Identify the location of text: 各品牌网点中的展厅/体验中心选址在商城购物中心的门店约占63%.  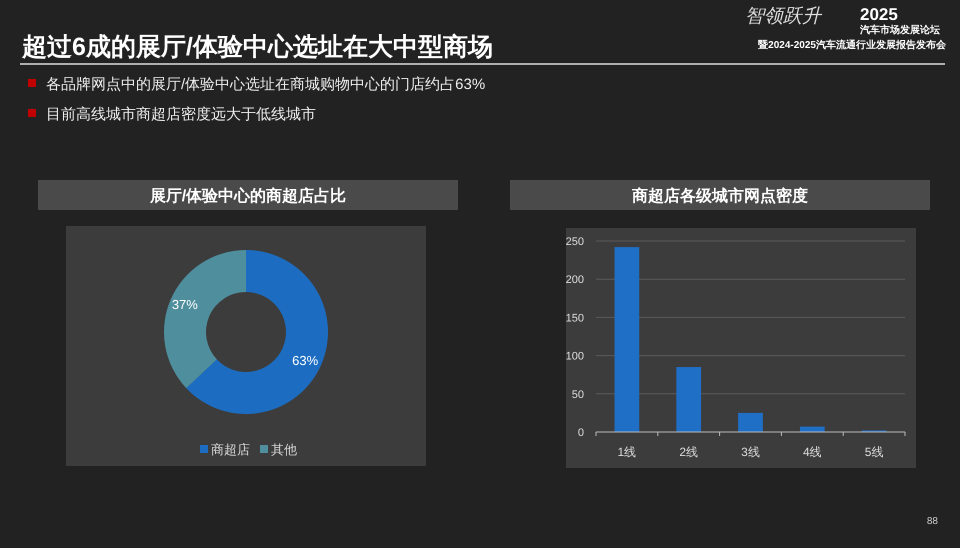
(266, 84).